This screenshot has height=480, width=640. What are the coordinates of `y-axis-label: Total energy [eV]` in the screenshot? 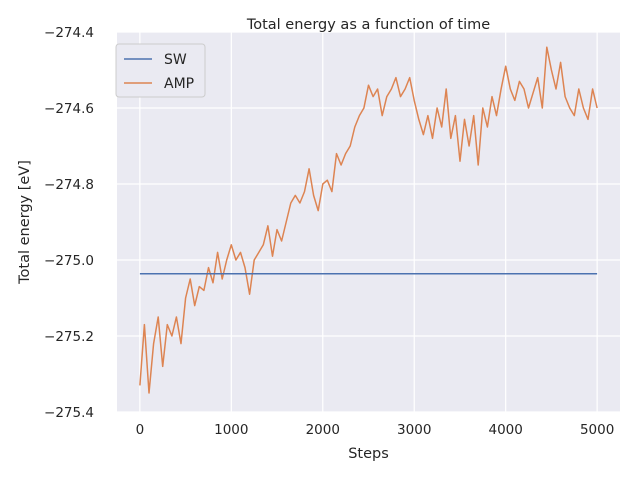 It's located at (25, 222).